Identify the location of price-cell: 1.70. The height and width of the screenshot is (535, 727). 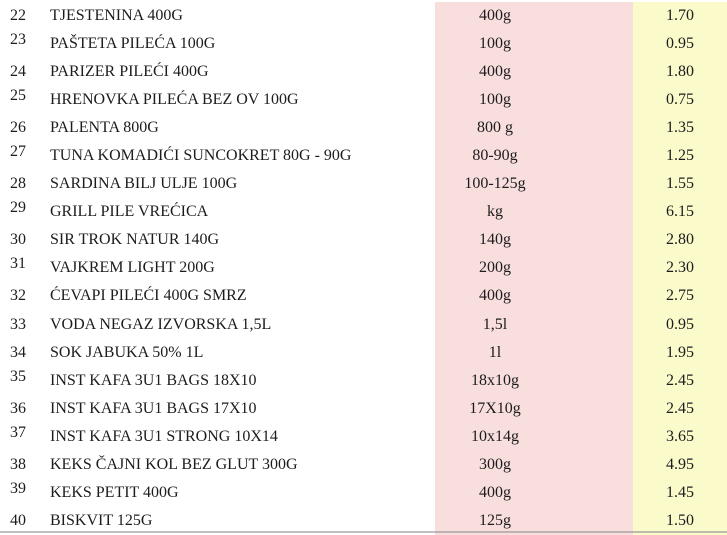
(680, 16).